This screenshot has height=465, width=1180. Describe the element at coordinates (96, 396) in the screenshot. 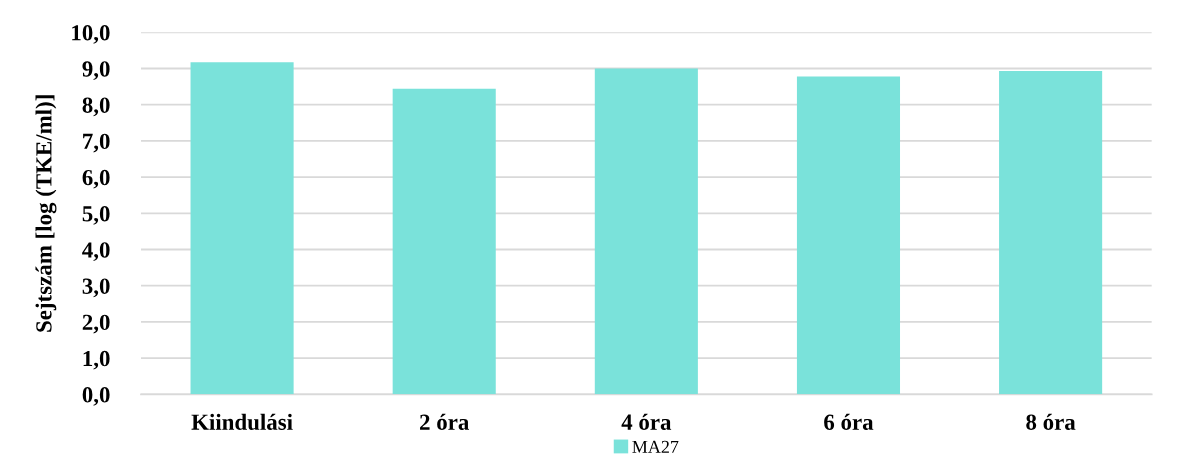

I see `y-tick-label: 0,0` at that location.